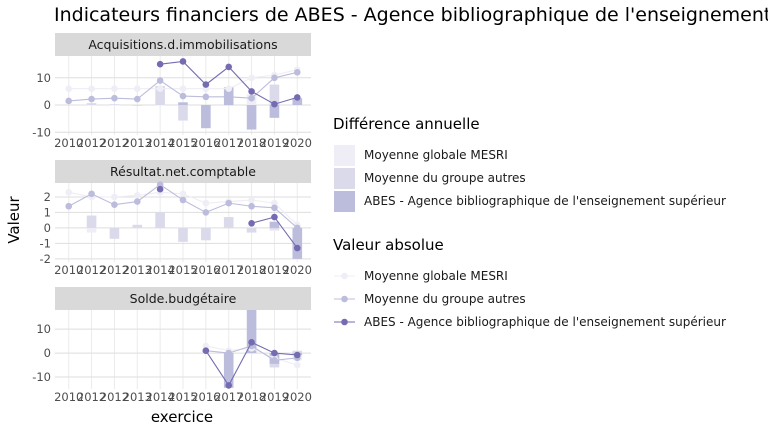 This screenshot has height=432, width=768. Describe the element at coordinates (47, 212) in the screenshot. I see `y-tick-label: 1` at that location.